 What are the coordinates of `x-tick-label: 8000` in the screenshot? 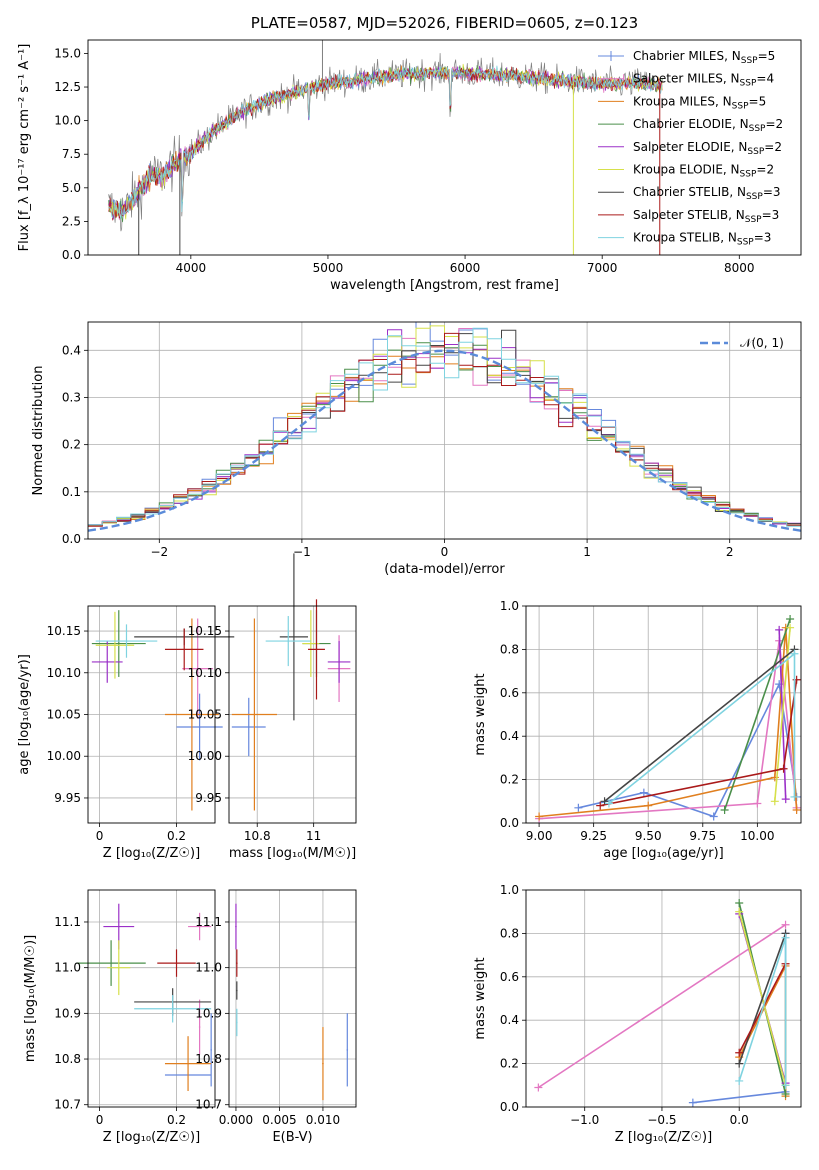 It's located at (739, 268).